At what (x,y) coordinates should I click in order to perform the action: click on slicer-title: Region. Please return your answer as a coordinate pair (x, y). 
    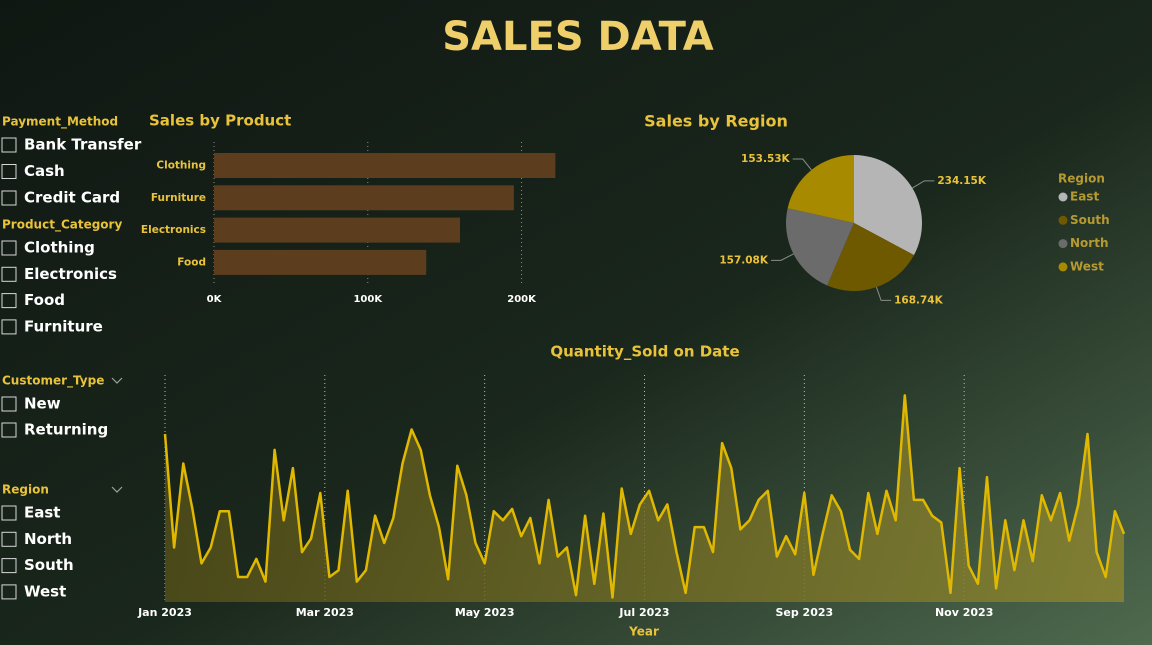
    Looking at the image, I should click on (25, 490).